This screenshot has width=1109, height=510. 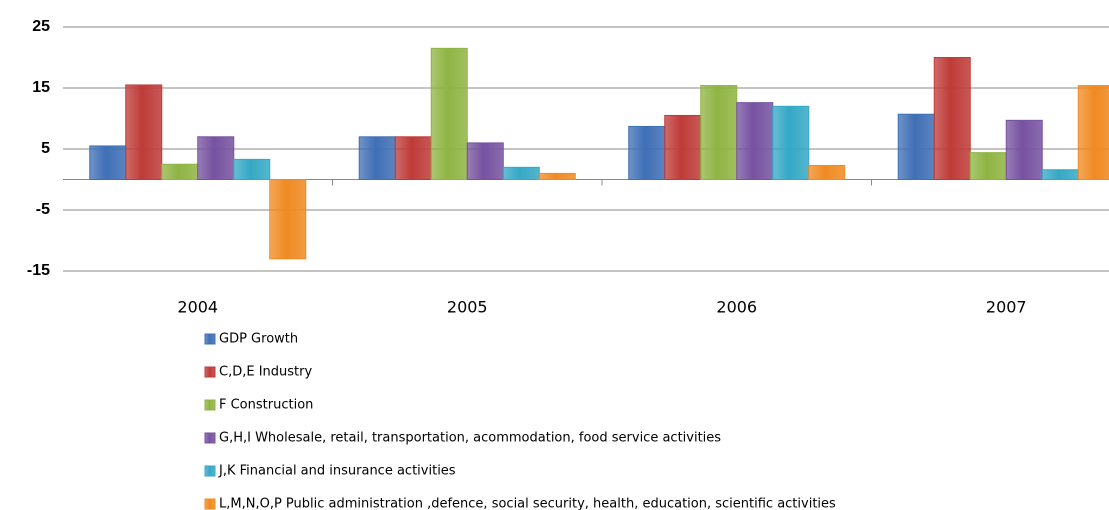 What do you see at coordinates (197, 307) in the screenshot?
I see `x-tick-label: 2004` at bounding box center [197, 307].